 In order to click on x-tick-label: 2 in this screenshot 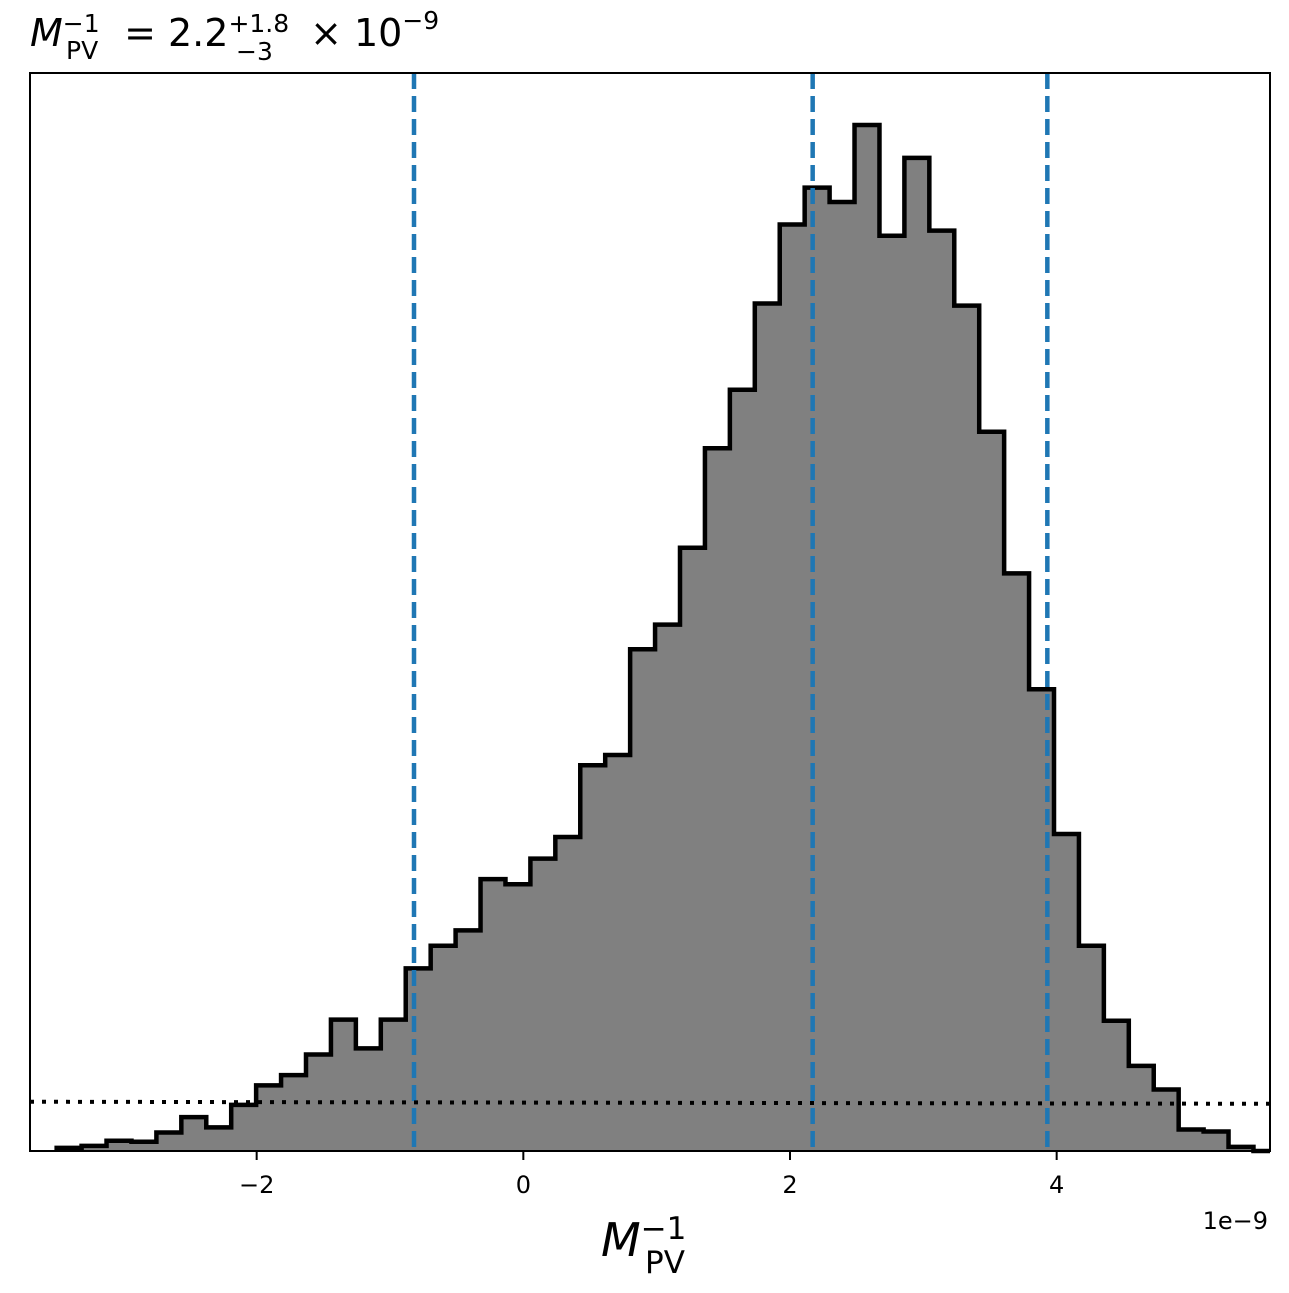, I will do `click(789, 1185)`.